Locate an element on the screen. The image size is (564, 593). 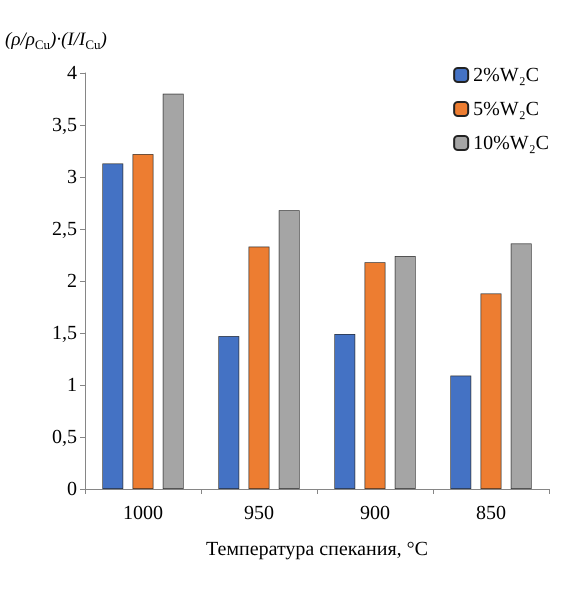
y-tick-label: 3 is located at coordinates (72, 177).